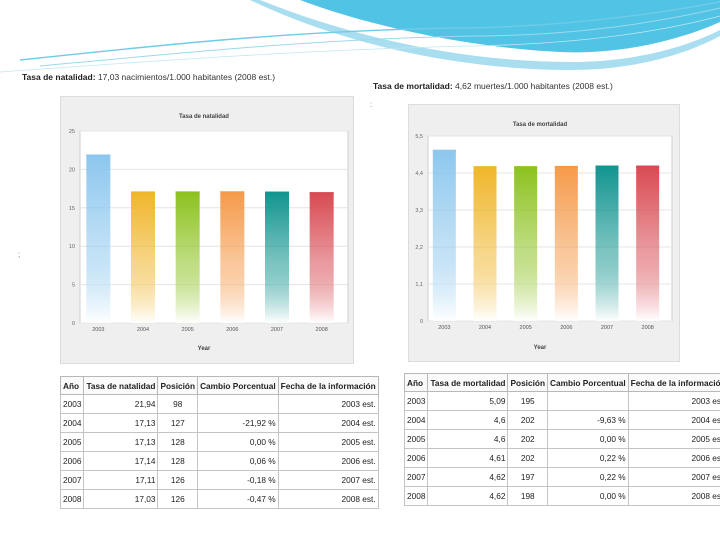 The height and width of the screenshot is (540, 720). What do you see at coordinates (371, 104) in the screenshot?
I see `stray-mark-right: :` at bounding box center [371, 104].